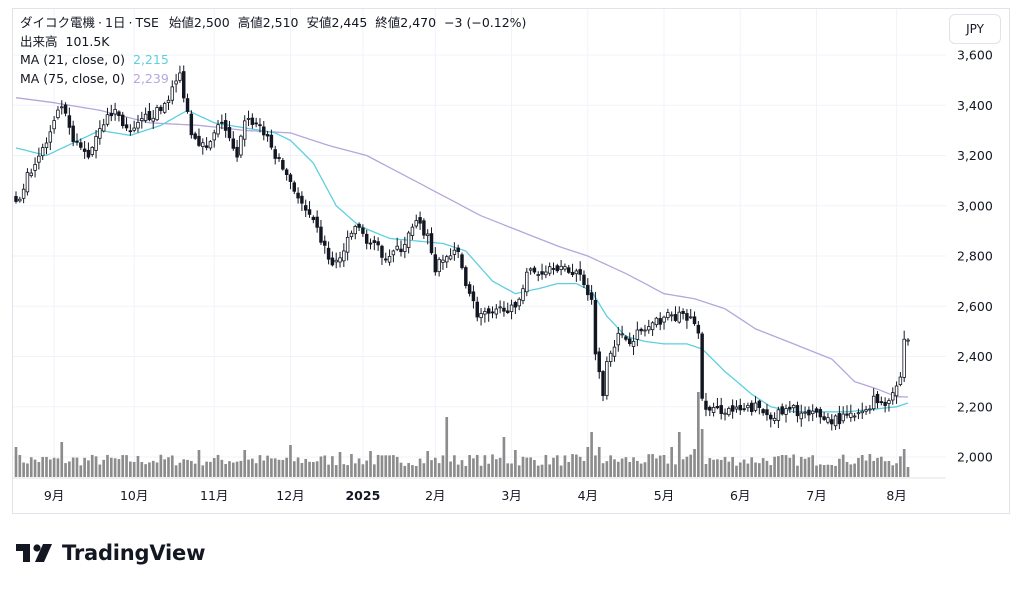 The height and width of the screenshot is (590, 1024). I want to click on interval: 1日, so click(115, 22).